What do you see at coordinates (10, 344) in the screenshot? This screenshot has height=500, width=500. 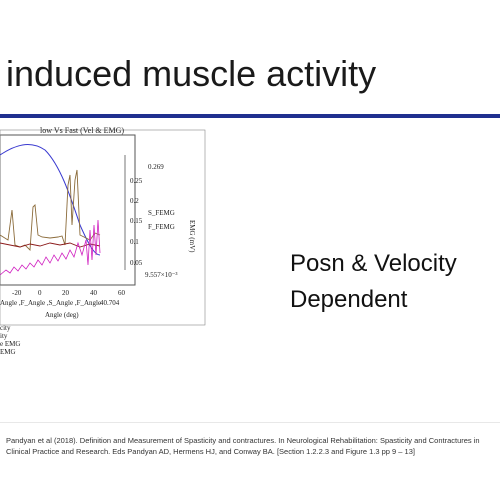 I see `legend-line-3: e EMG` at bounding box center [10, 344].